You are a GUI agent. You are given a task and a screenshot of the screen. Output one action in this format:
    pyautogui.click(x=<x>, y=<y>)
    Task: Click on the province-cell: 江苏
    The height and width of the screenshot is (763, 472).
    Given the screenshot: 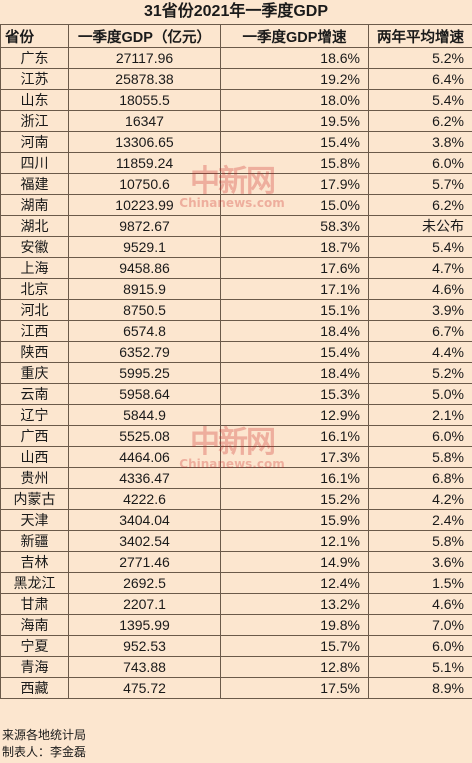 What is the action you would take?
    pyautogui.click(x=34, y=79)
    